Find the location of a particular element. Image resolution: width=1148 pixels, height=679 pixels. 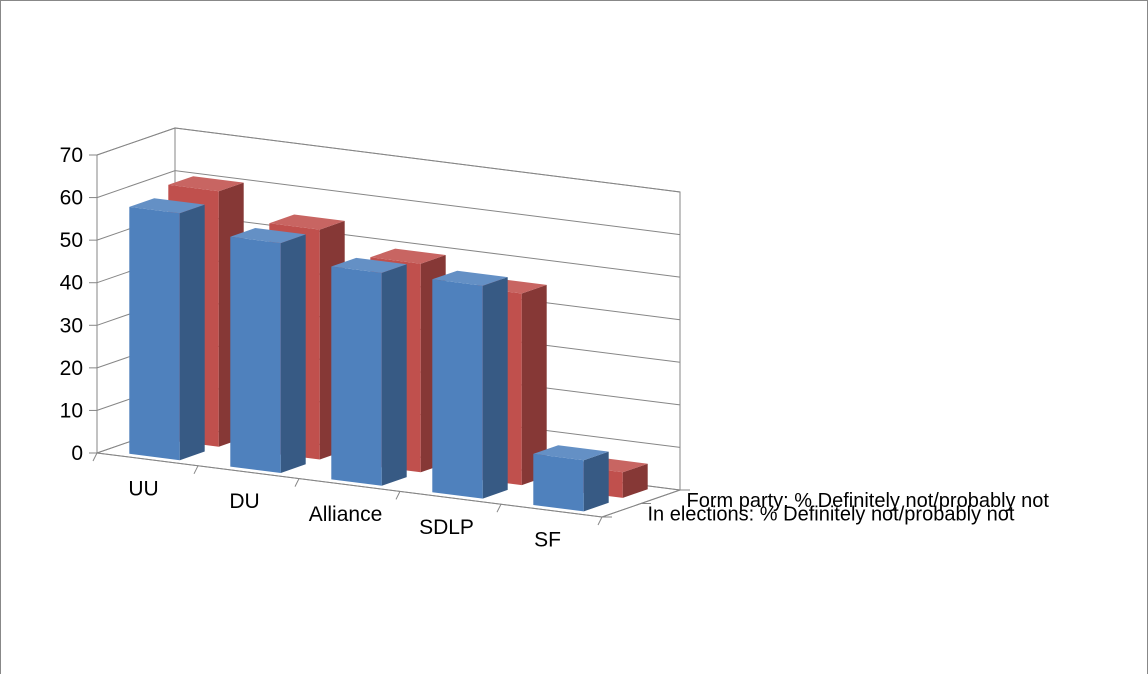

bar-in-elections-sf is located at coordinates (571, 478).